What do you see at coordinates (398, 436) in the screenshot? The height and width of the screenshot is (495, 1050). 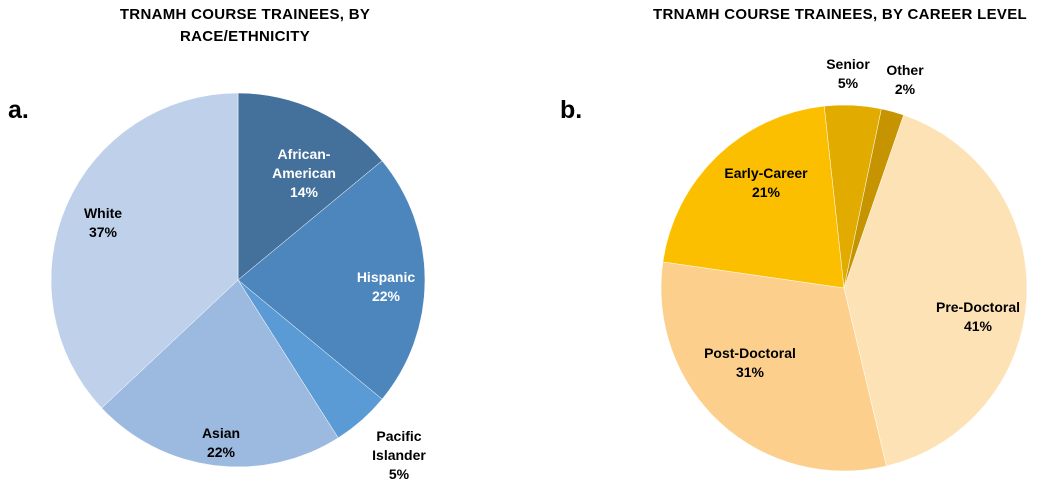 I see `slice-name: Pacific` at bounding box center [398, 436].